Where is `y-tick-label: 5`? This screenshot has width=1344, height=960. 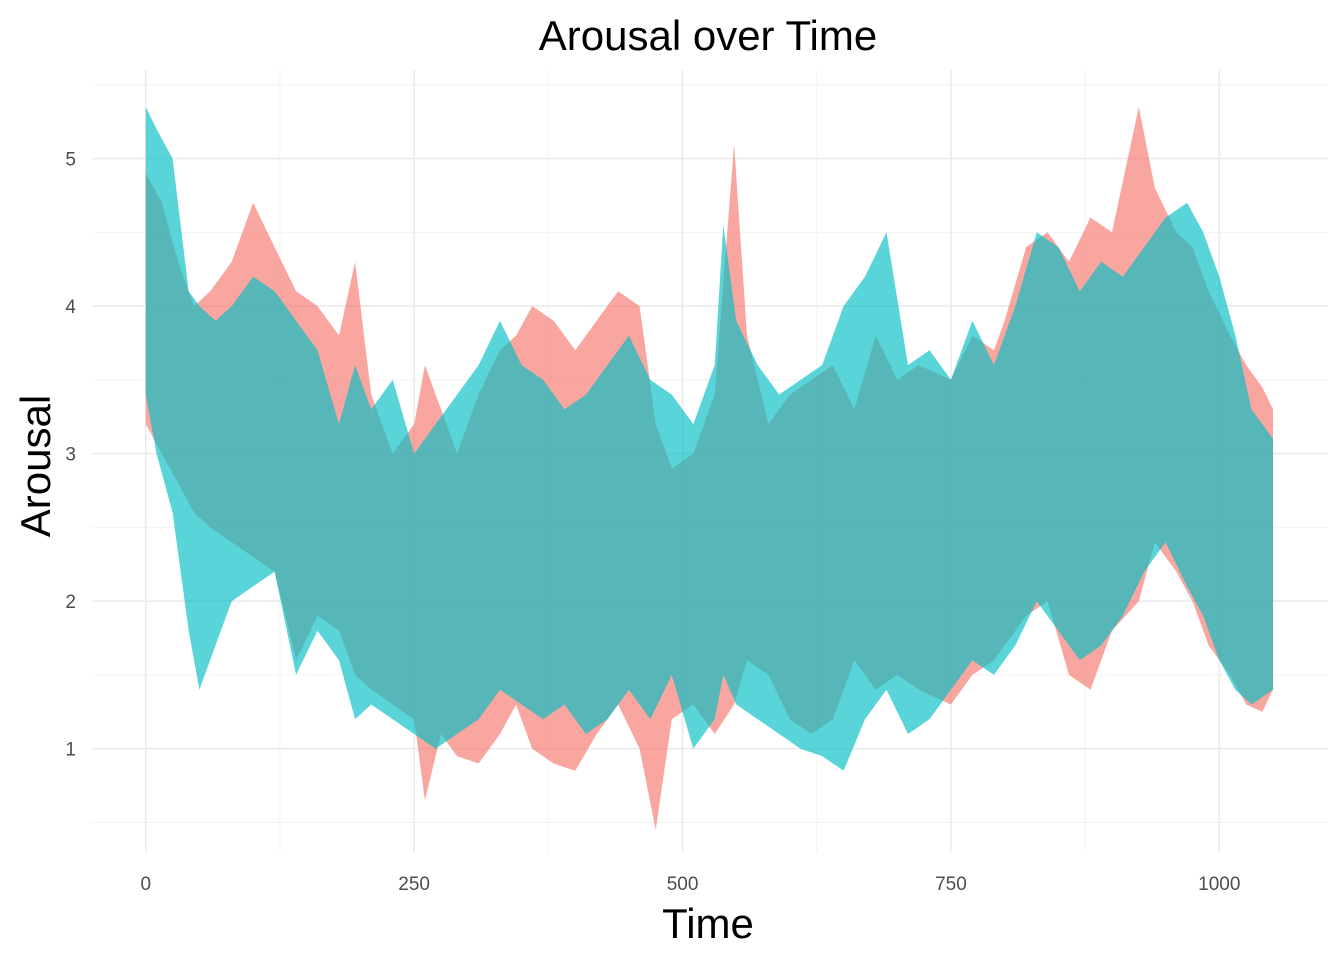 y-tick-label: 5 is located at coordinates (70, 160).